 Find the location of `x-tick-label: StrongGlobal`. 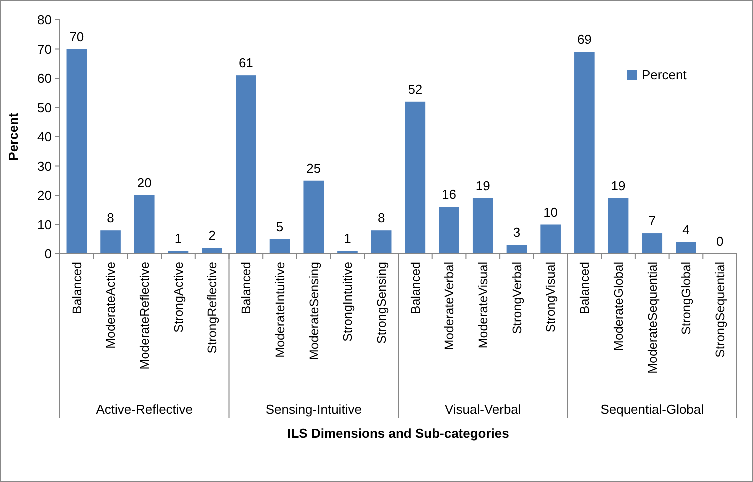

x-tick-label: StrongGlobal is located at coordinates (687, 298).